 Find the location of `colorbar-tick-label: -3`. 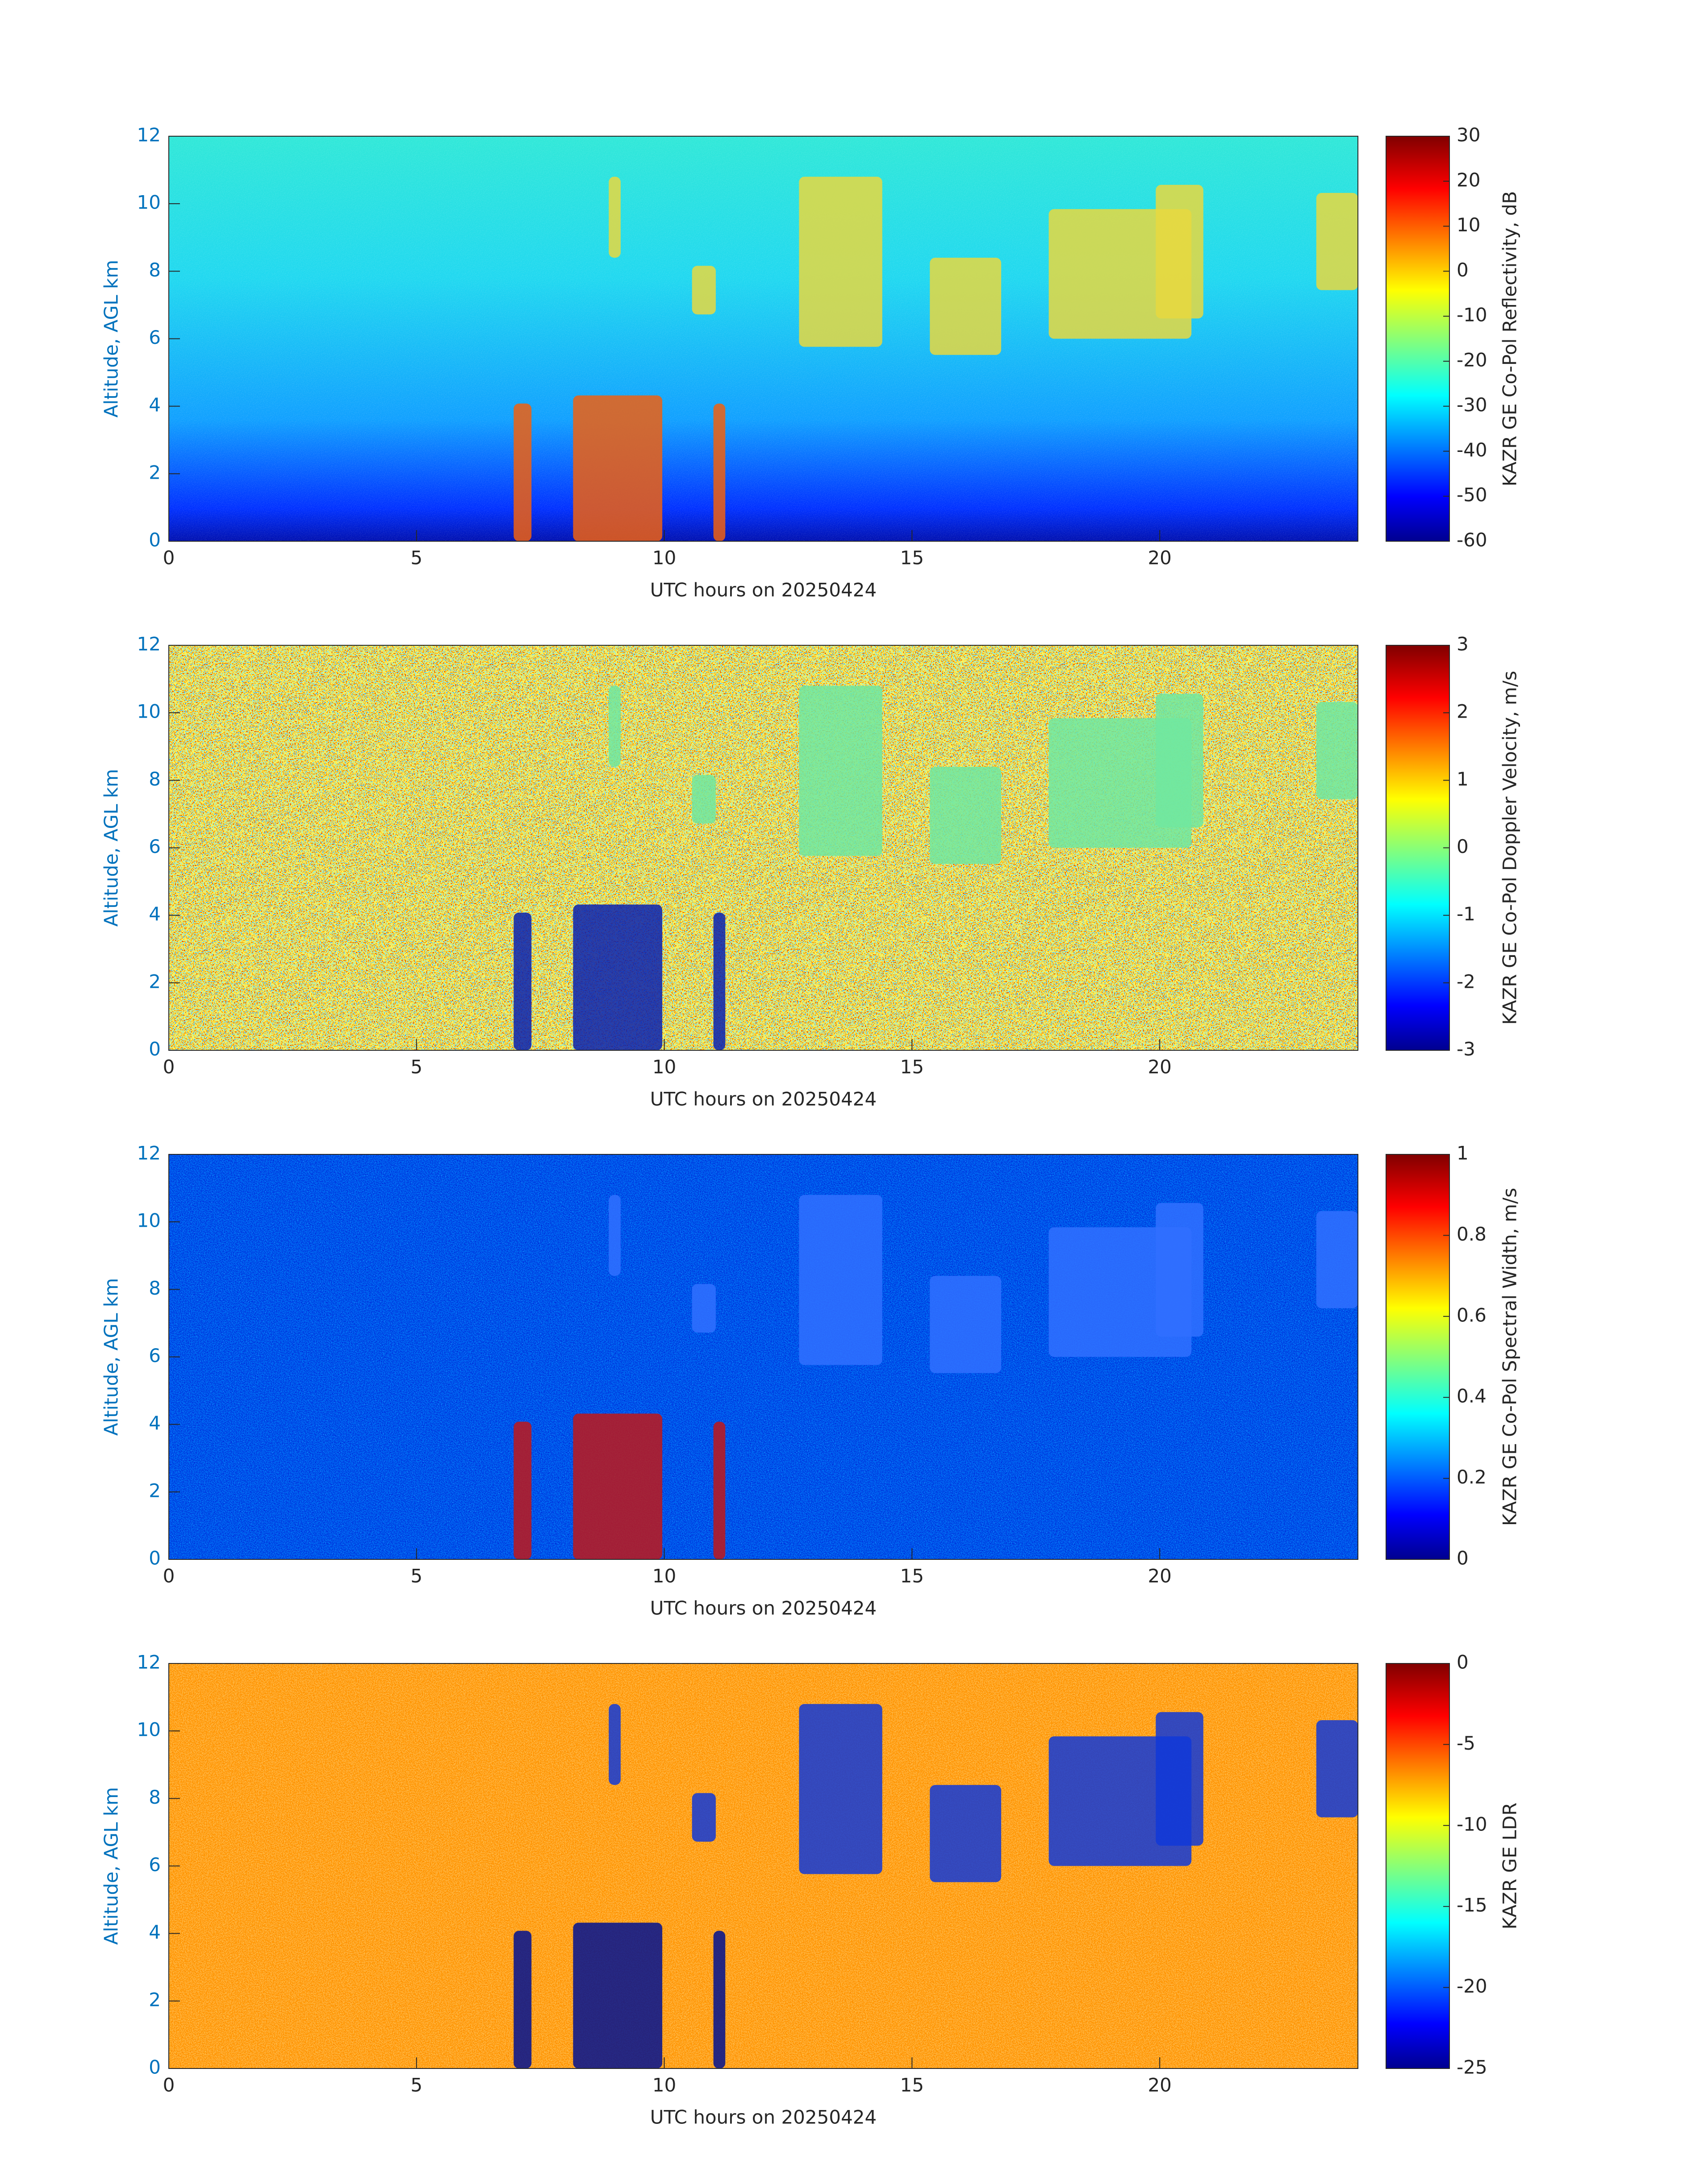

colorbar-tick-label: -3 is located at coordinates (1466, 1049).